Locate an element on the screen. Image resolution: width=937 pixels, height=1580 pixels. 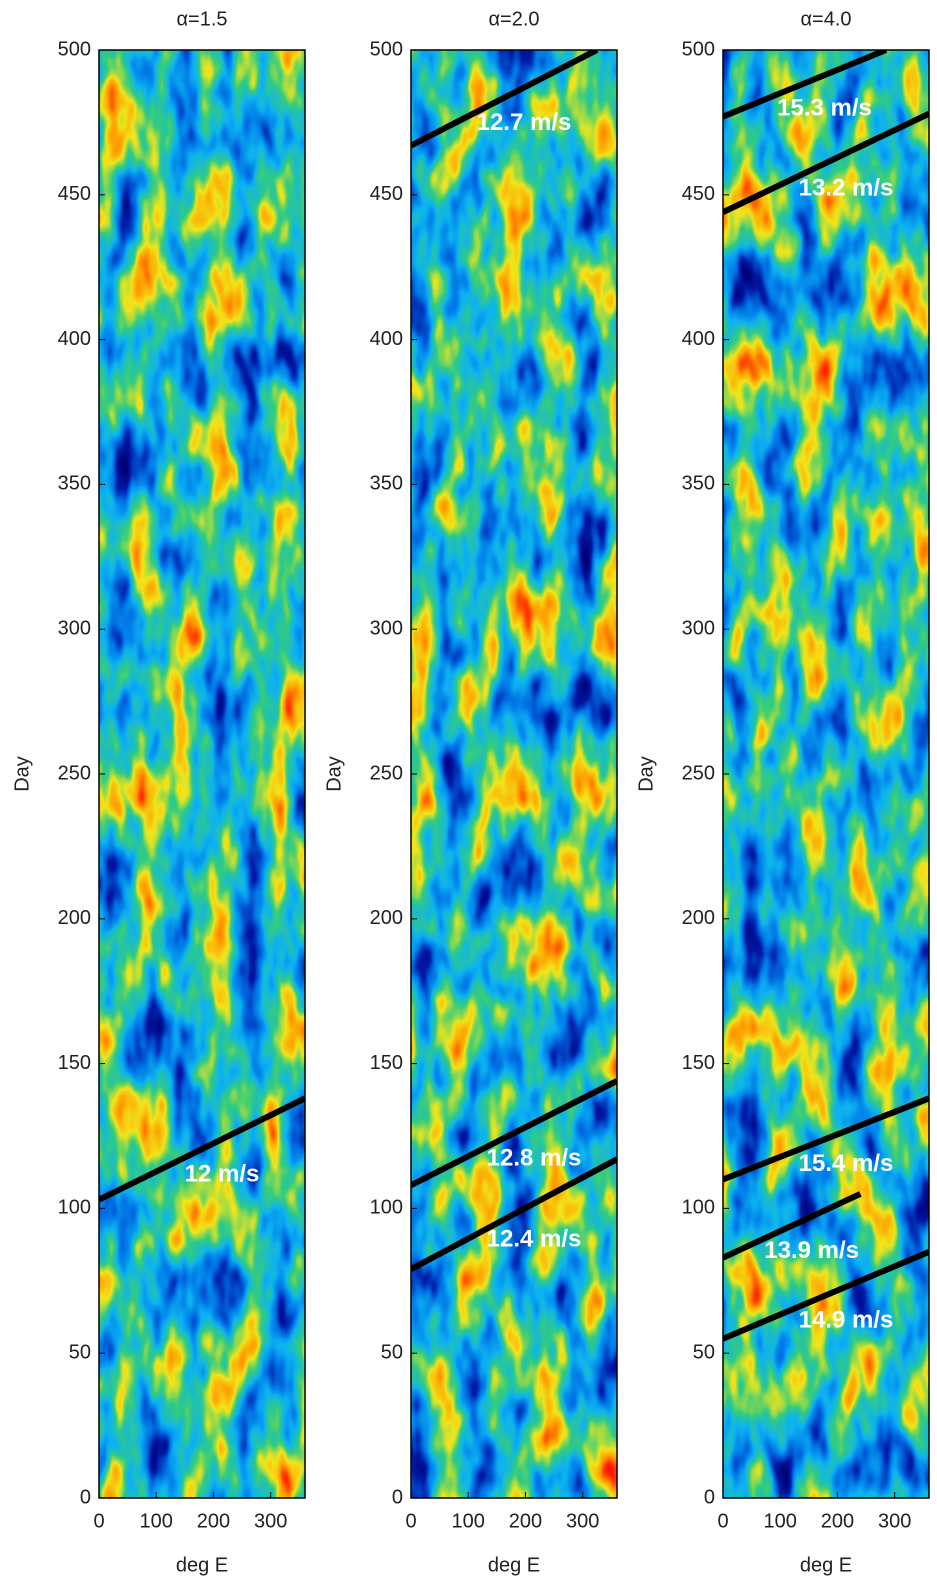
speed-label: 13.2 m/s is located at coordinates (846, 187).